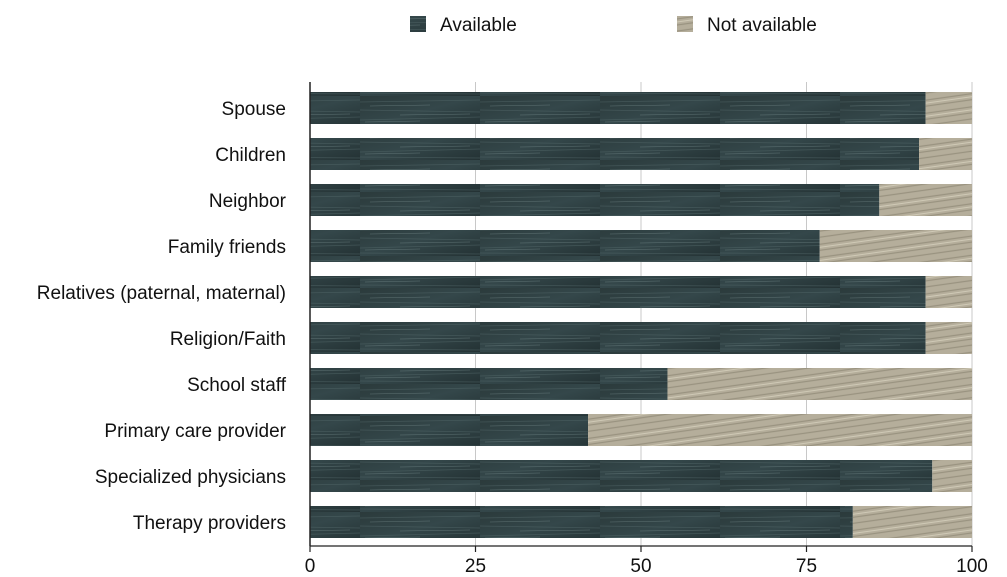  What do you see at coordinates (227, 247) in the screenshot?
I see `category-label: Family friends` at bounding box center [227, 247].